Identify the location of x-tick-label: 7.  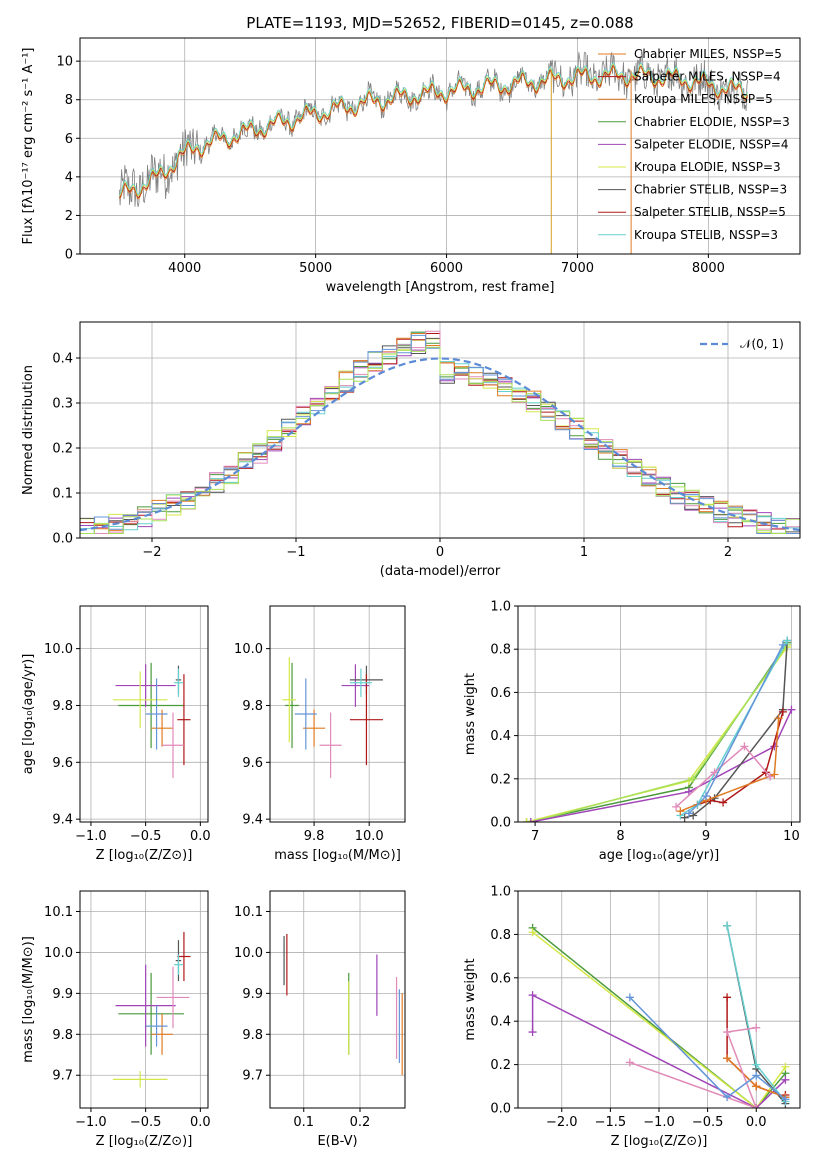
(535, 836).